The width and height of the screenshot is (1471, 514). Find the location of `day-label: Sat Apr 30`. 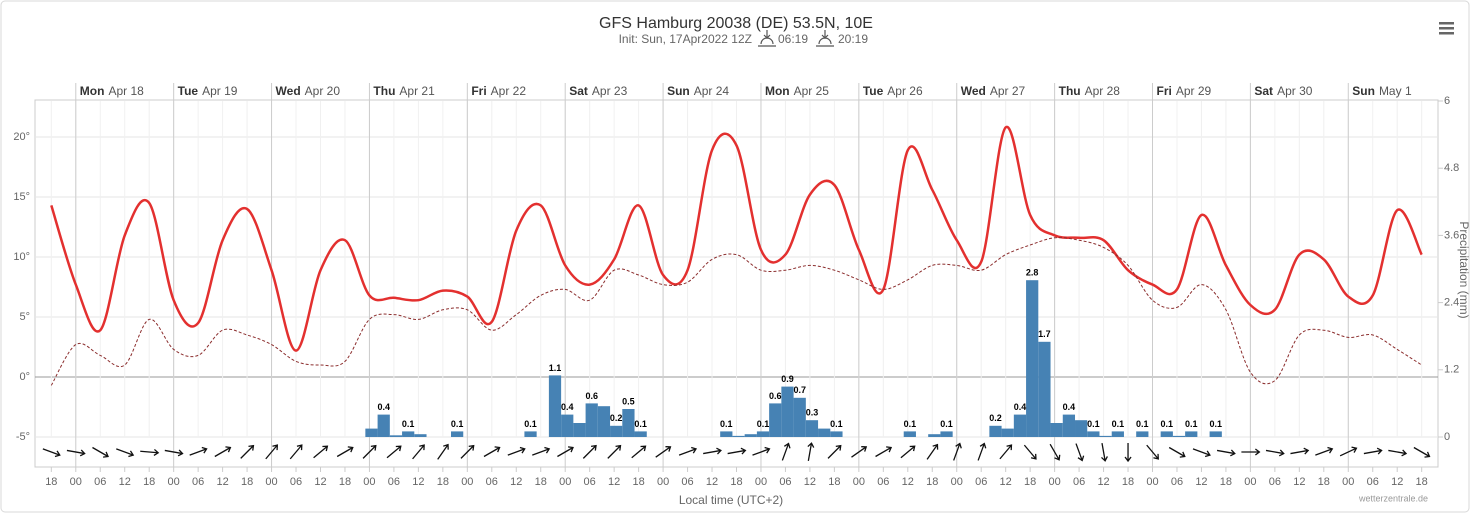

day-label: Sat Apr 30 is located at coordinates (1283, 91).